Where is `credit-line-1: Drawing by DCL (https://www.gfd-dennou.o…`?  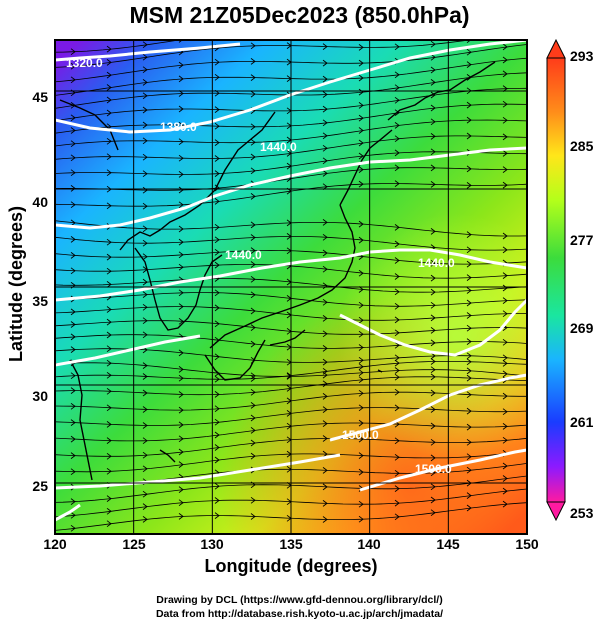 credit-line-1: Drawing by DCL (https://www.gfd-dennou.o… is located at coordinates (299, 600).